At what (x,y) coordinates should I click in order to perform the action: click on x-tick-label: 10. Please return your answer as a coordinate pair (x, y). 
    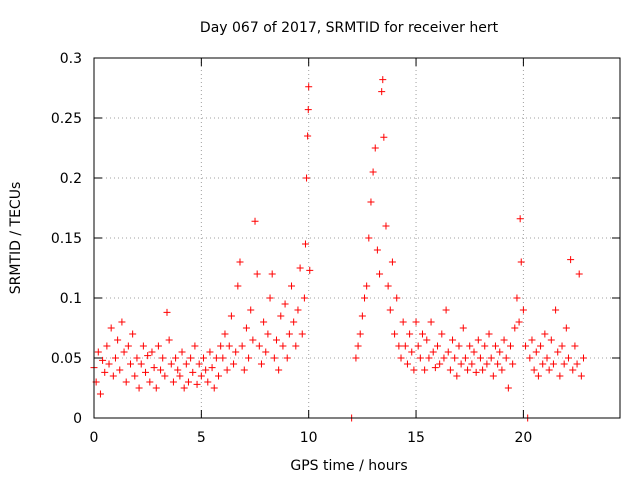
    Looking at the image, I should click on (309, 438).